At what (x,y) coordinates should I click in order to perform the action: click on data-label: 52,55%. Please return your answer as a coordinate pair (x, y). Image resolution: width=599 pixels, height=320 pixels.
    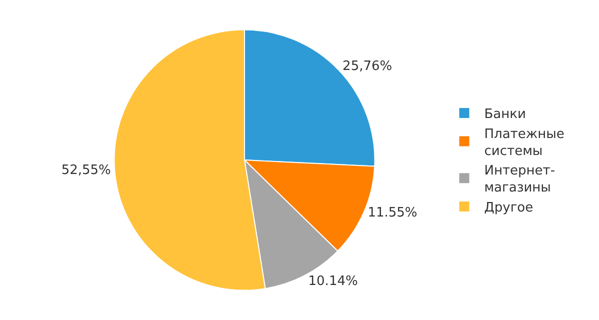
    Looking at the image, I should click on (86, 170).